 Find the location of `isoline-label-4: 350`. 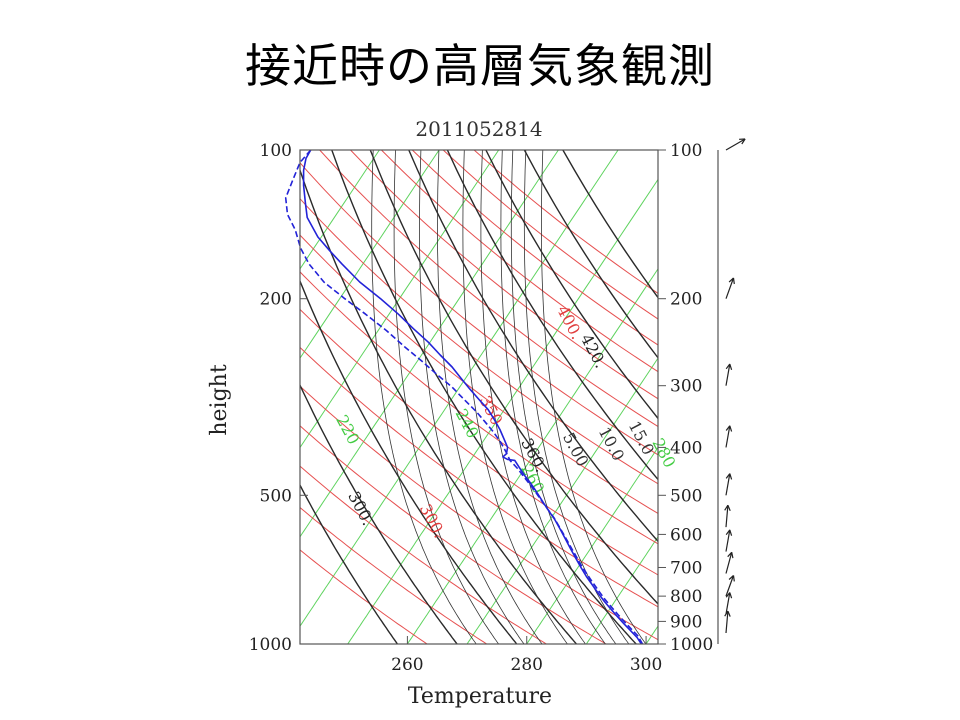

isoline-label-4: 350 is located at coordinates (490, 410).